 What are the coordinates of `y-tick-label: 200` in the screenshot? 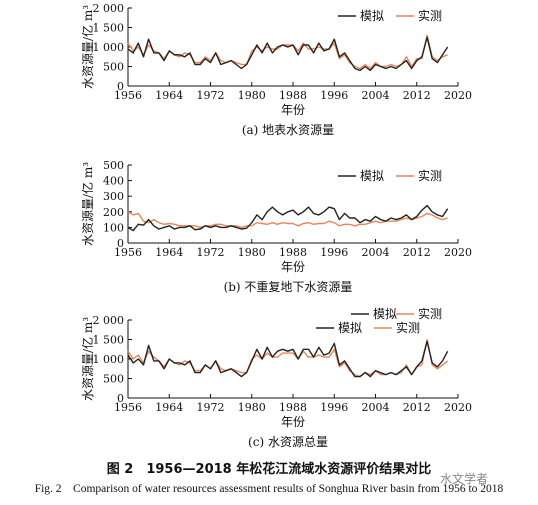 It's located at (113, 212).